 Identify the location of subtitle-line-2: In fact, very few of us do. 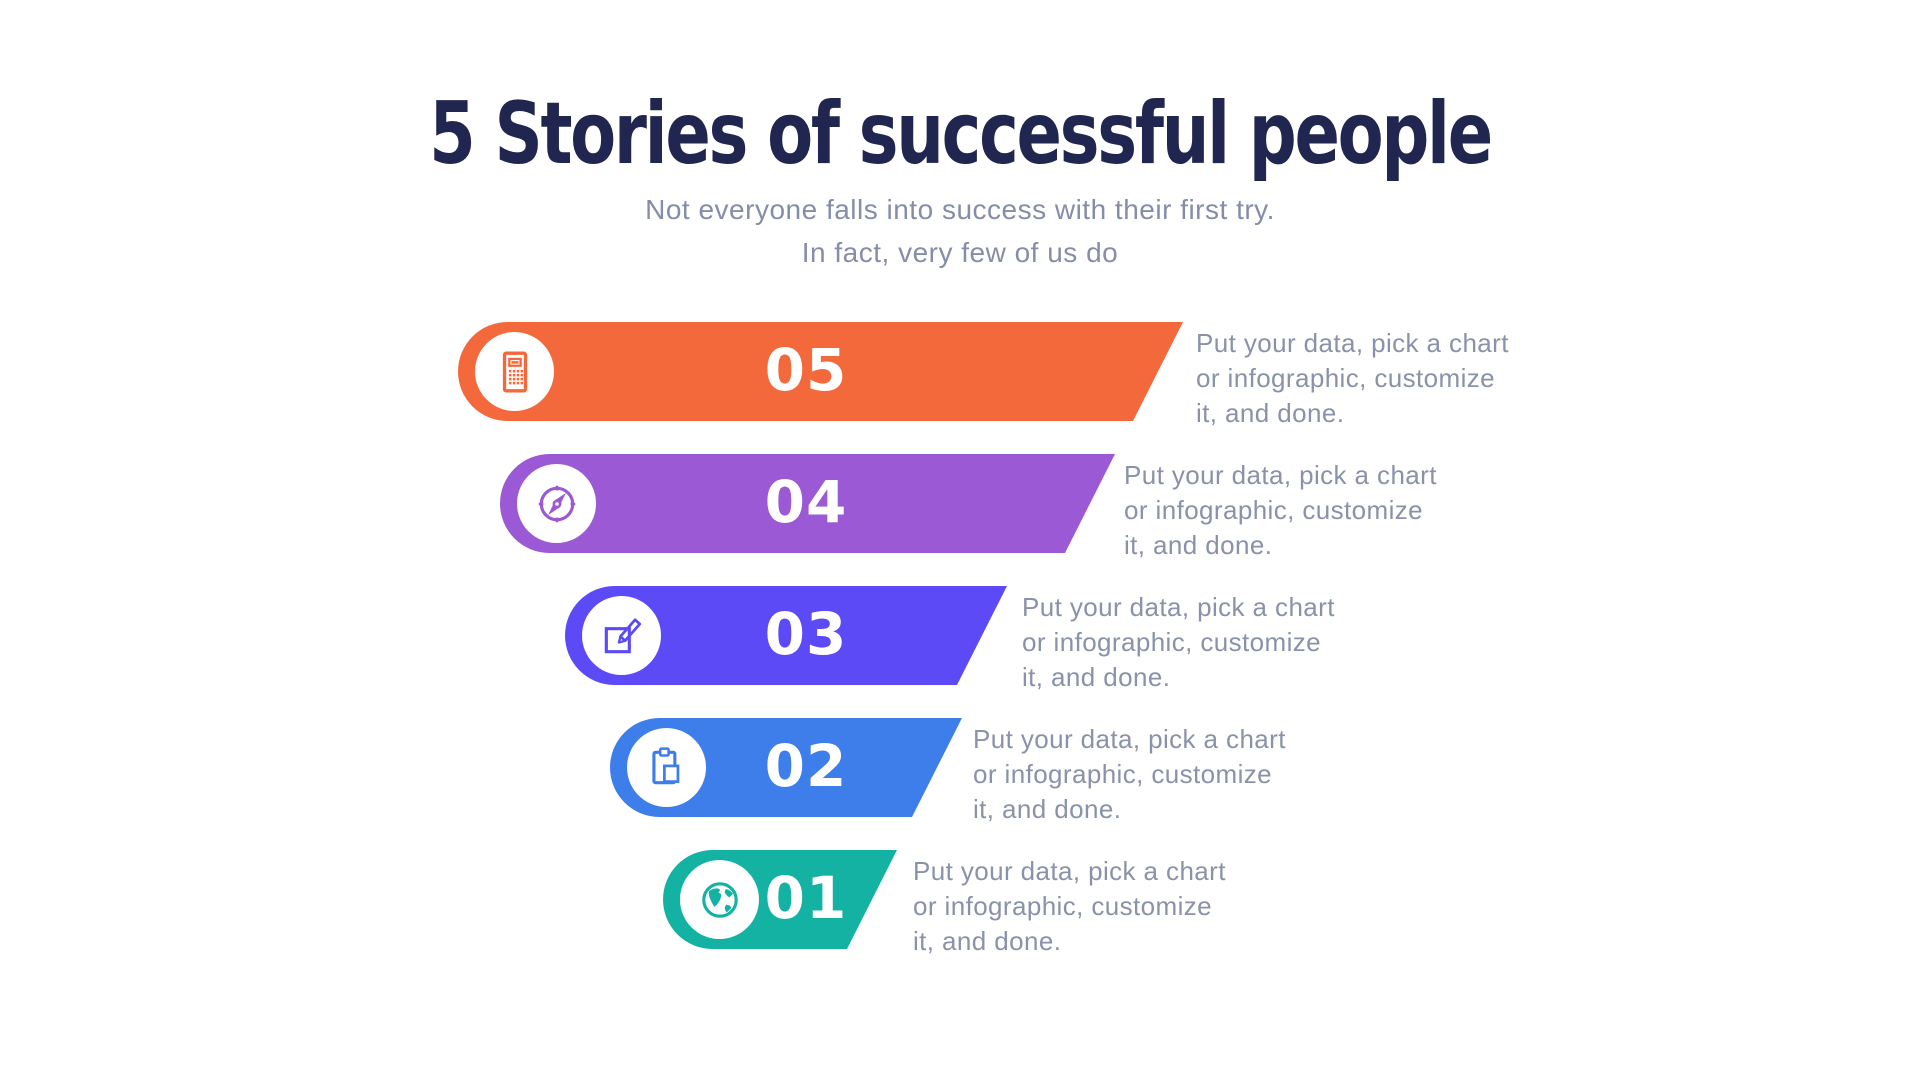
(960, 252).